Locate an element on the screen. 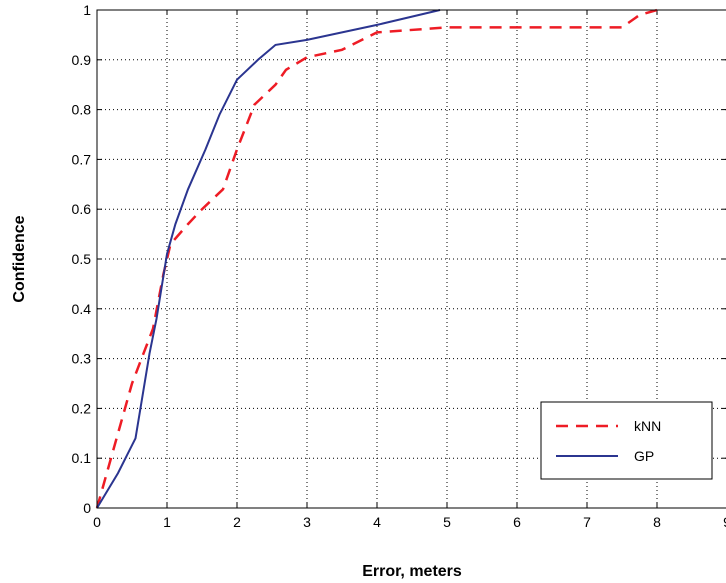 This screenshot has height=583, width=726. x-tick-label: 4 is located at coordinates (377, 522).